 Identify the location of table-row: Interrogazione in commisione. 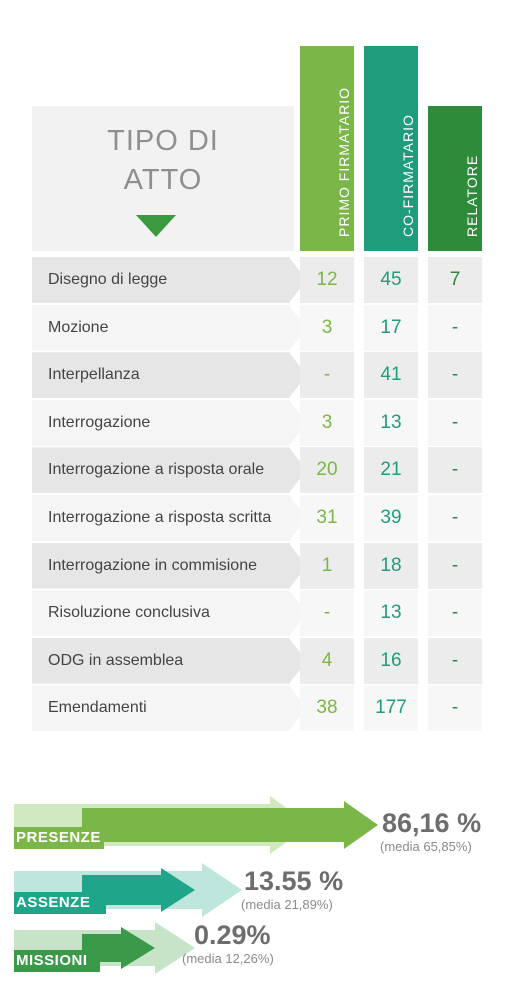
(170, 565).